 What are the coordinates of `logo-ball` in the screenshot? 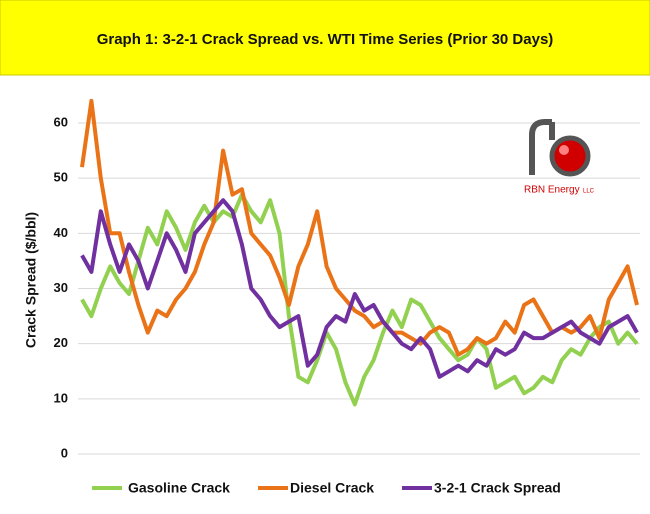 It's located at (570, 156).